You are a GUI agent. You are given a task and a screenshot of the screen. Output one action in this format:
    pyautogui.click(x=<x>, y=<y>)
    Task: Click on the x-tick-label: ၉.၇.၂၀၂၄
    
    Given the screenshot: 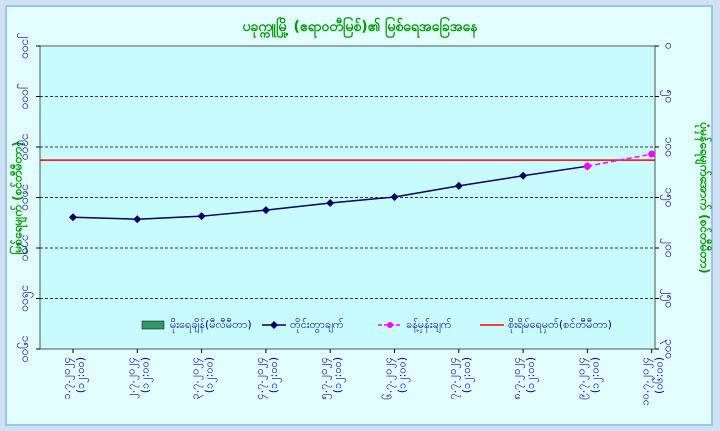 What is the action you would take?
    pyautogui.click(x=581, y=378)
    